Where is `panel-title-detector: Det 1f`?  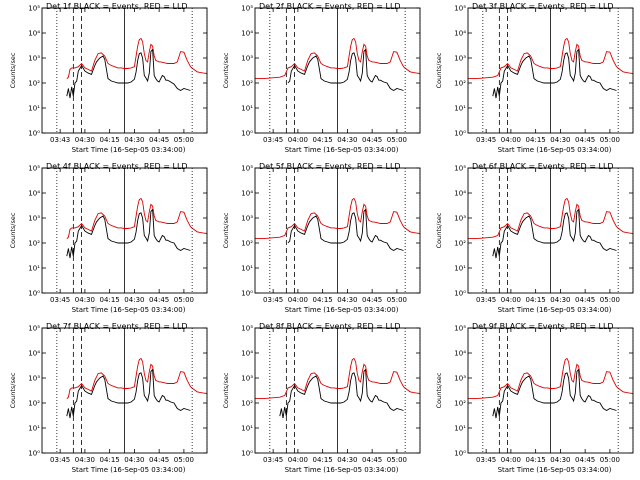 panel-title-detector: Det 1f is located at coordinates (58, 6).